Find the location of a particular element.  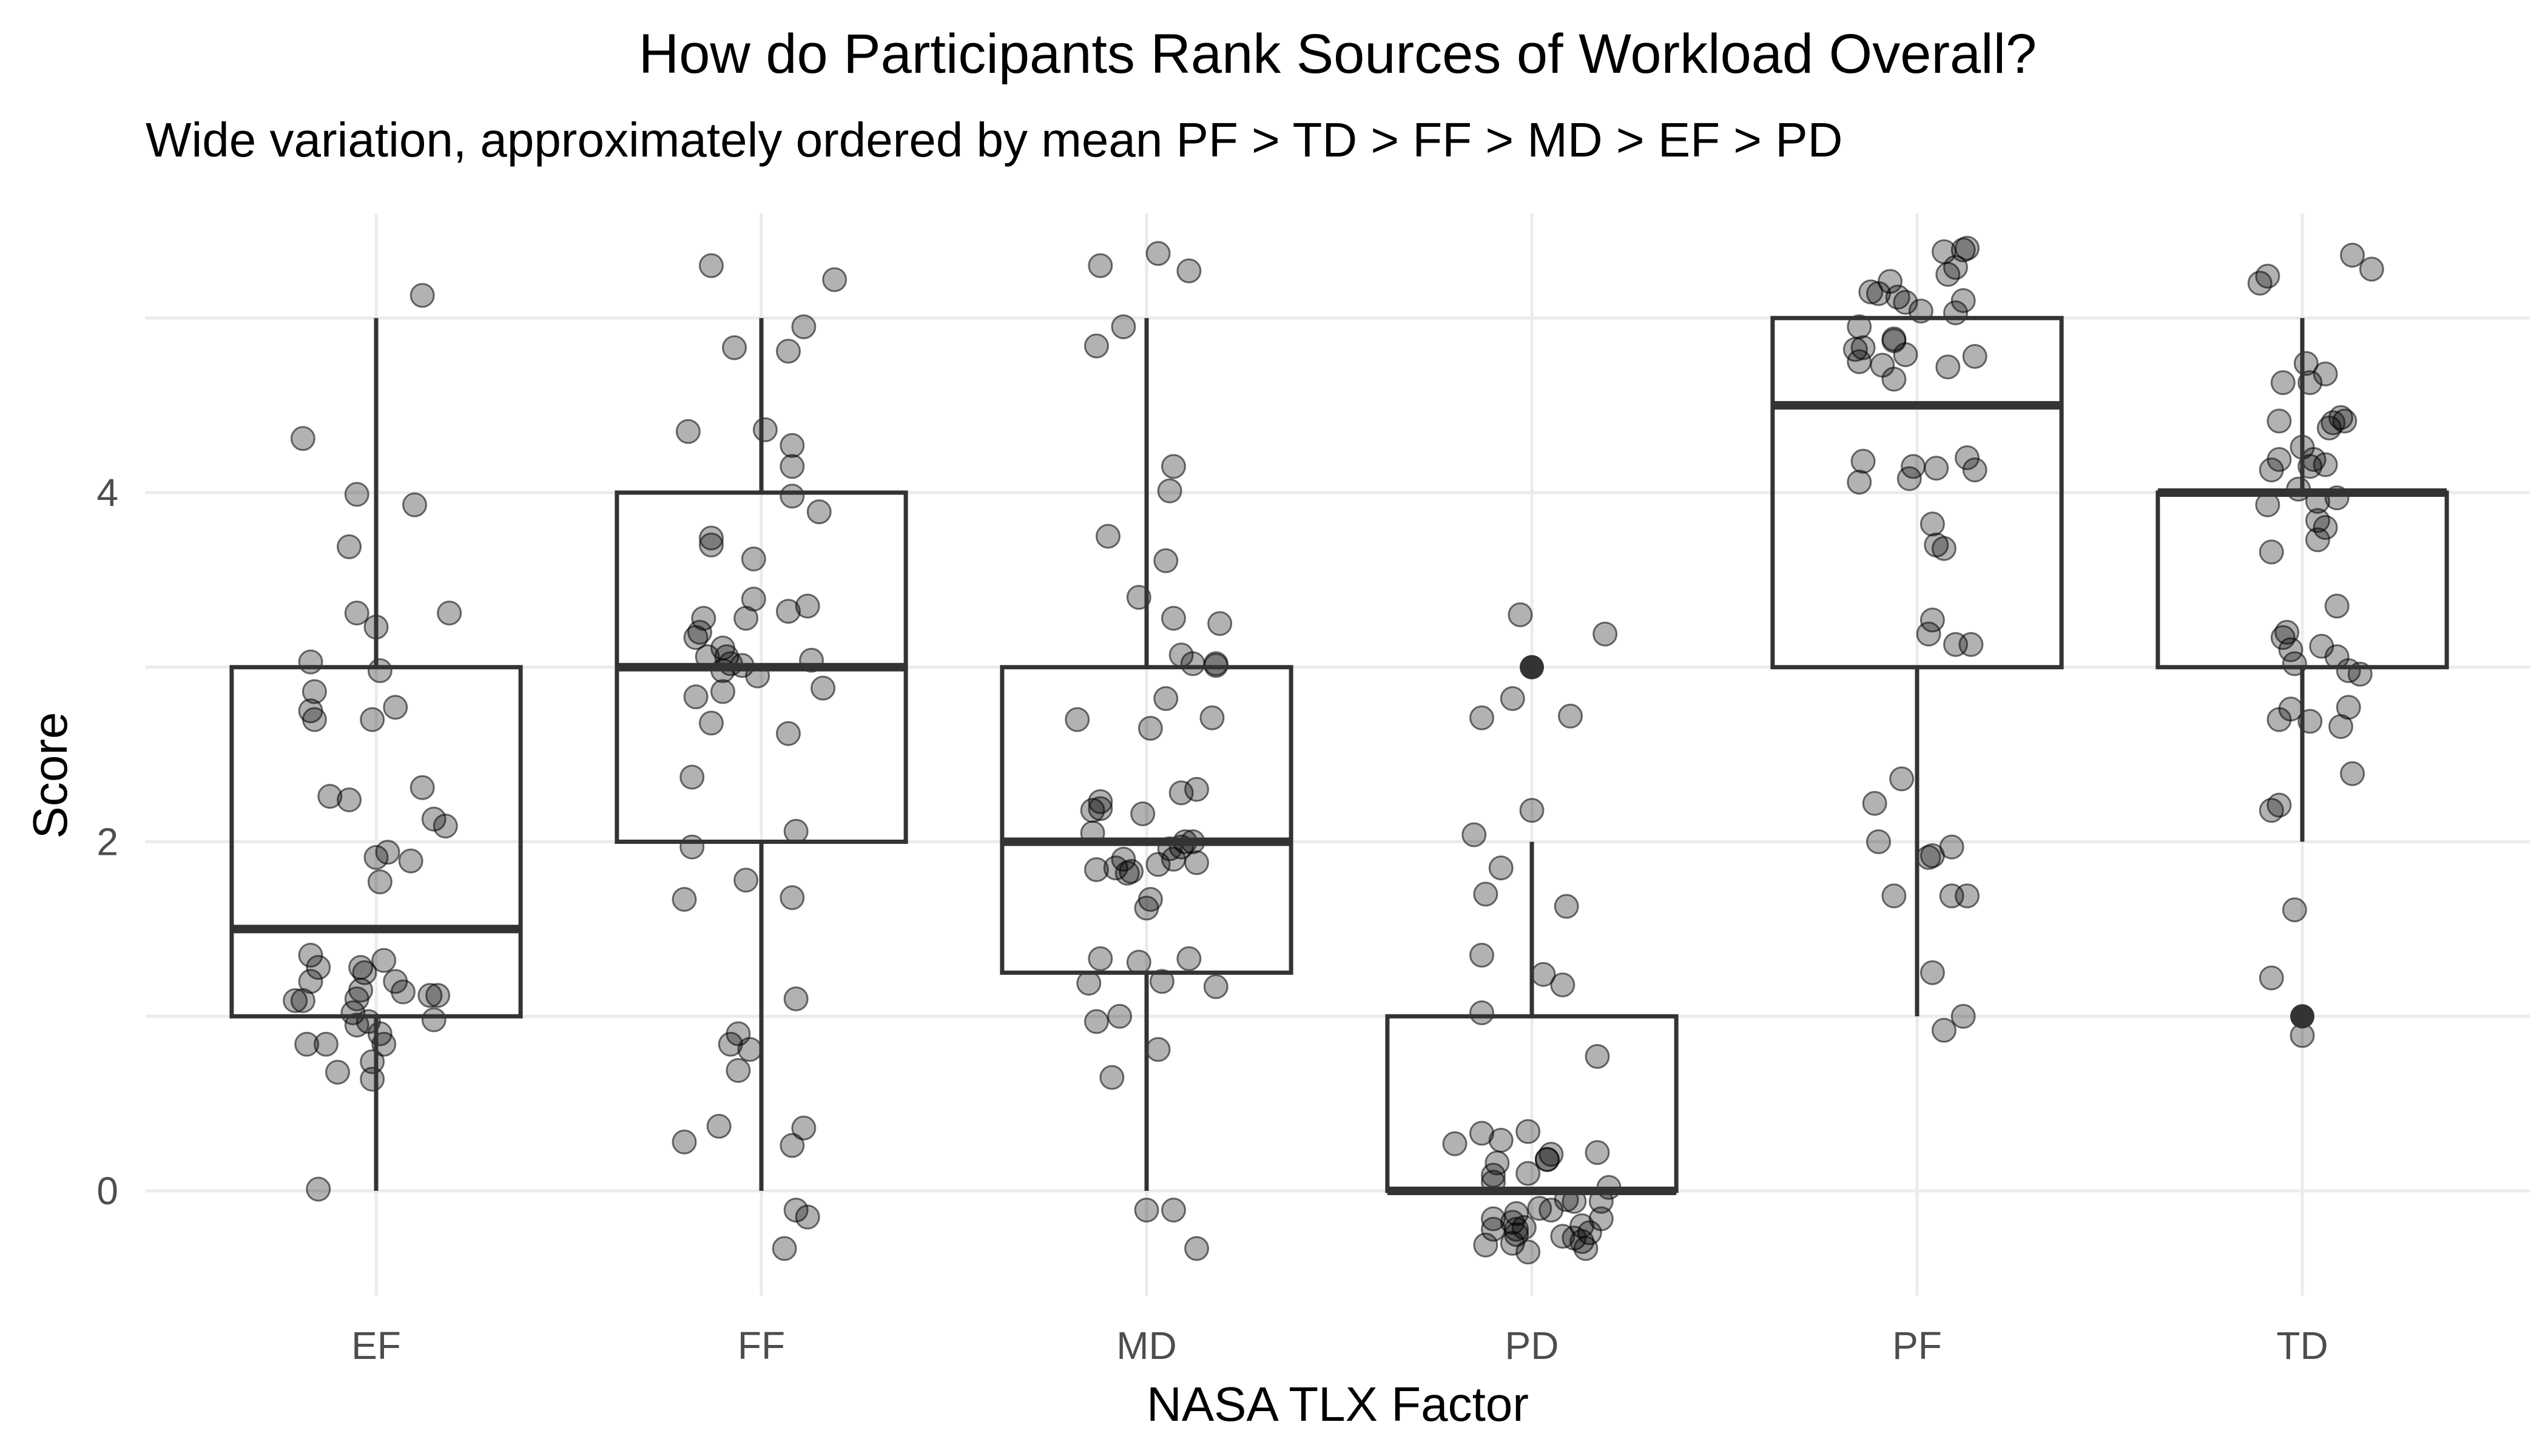

x-tick-label: PF is located at coordinates (1917, 1345).